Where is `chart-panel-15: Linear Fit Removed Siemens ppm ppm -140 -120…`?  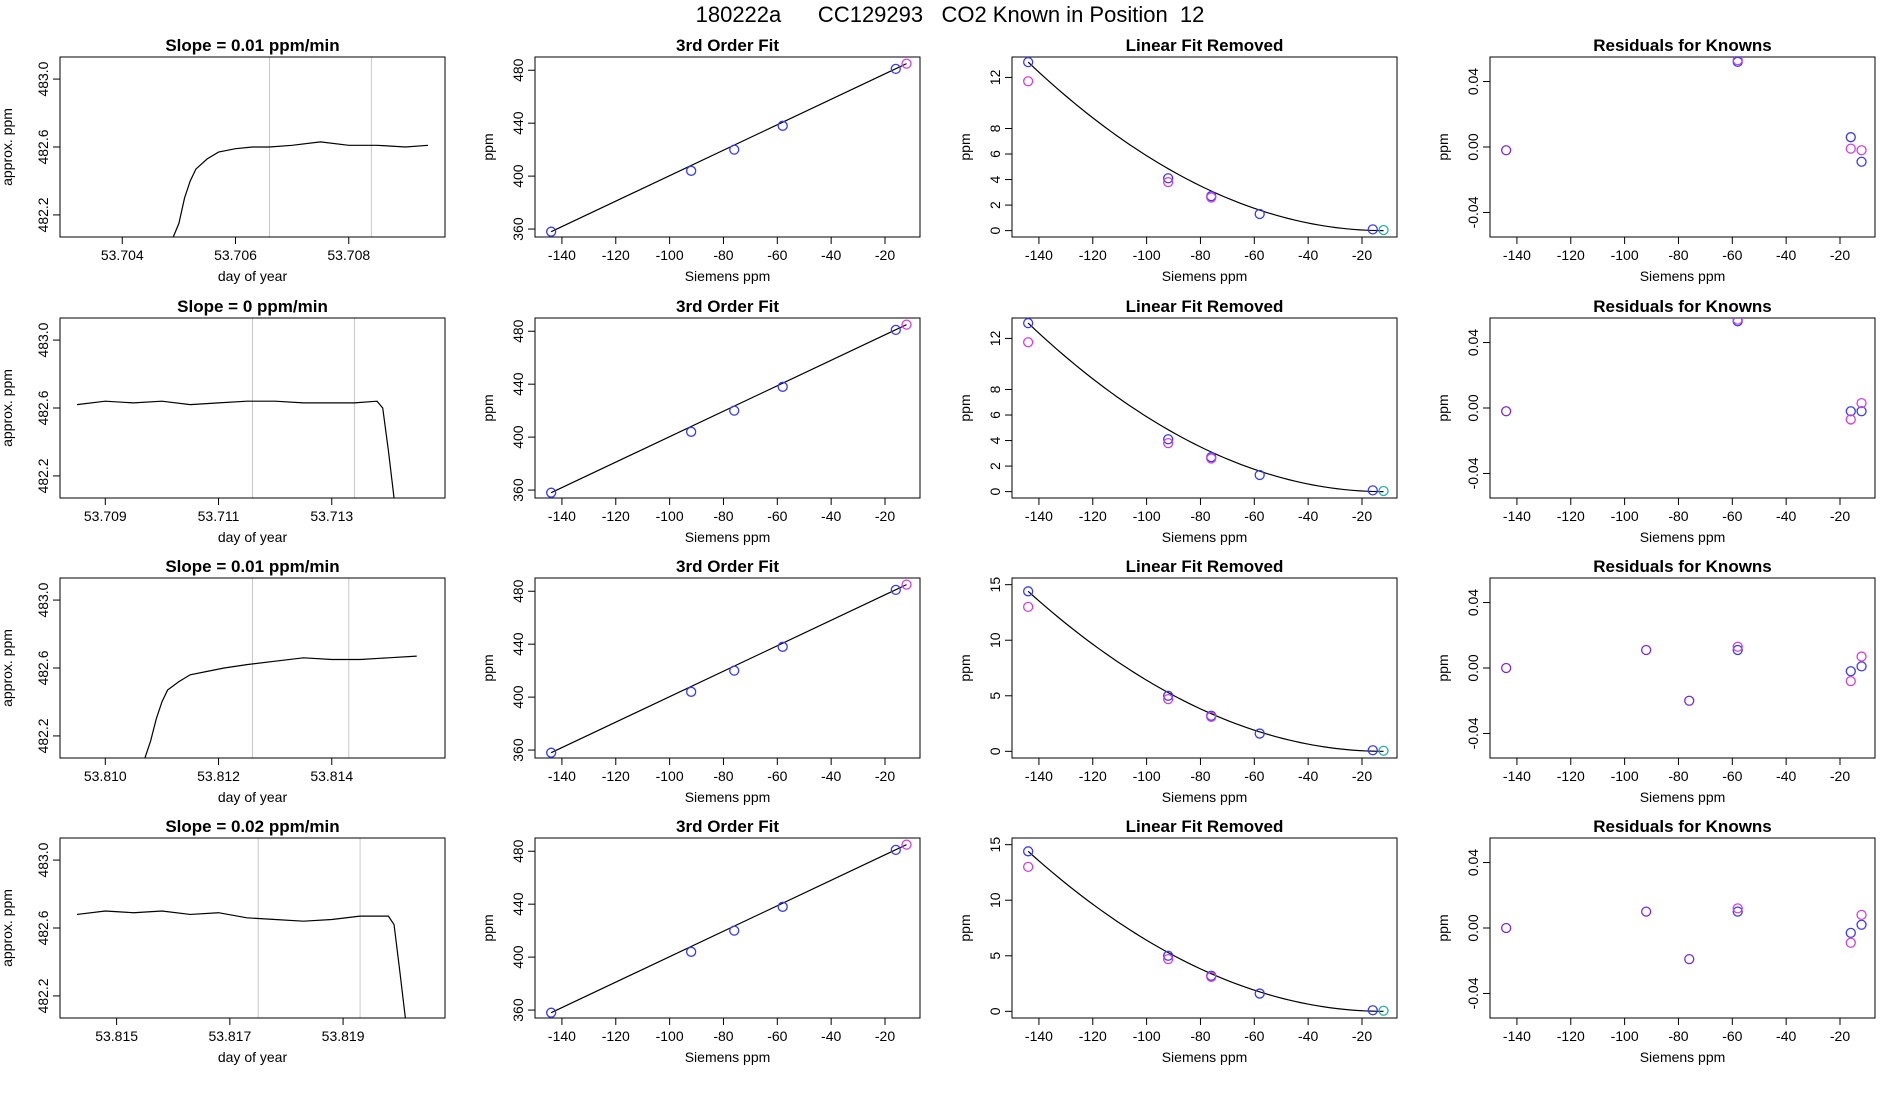 chart-panel-15: Linear Fit Removed Siemens ppm ppm -140 -120… is located at coordinates (1177, 941).